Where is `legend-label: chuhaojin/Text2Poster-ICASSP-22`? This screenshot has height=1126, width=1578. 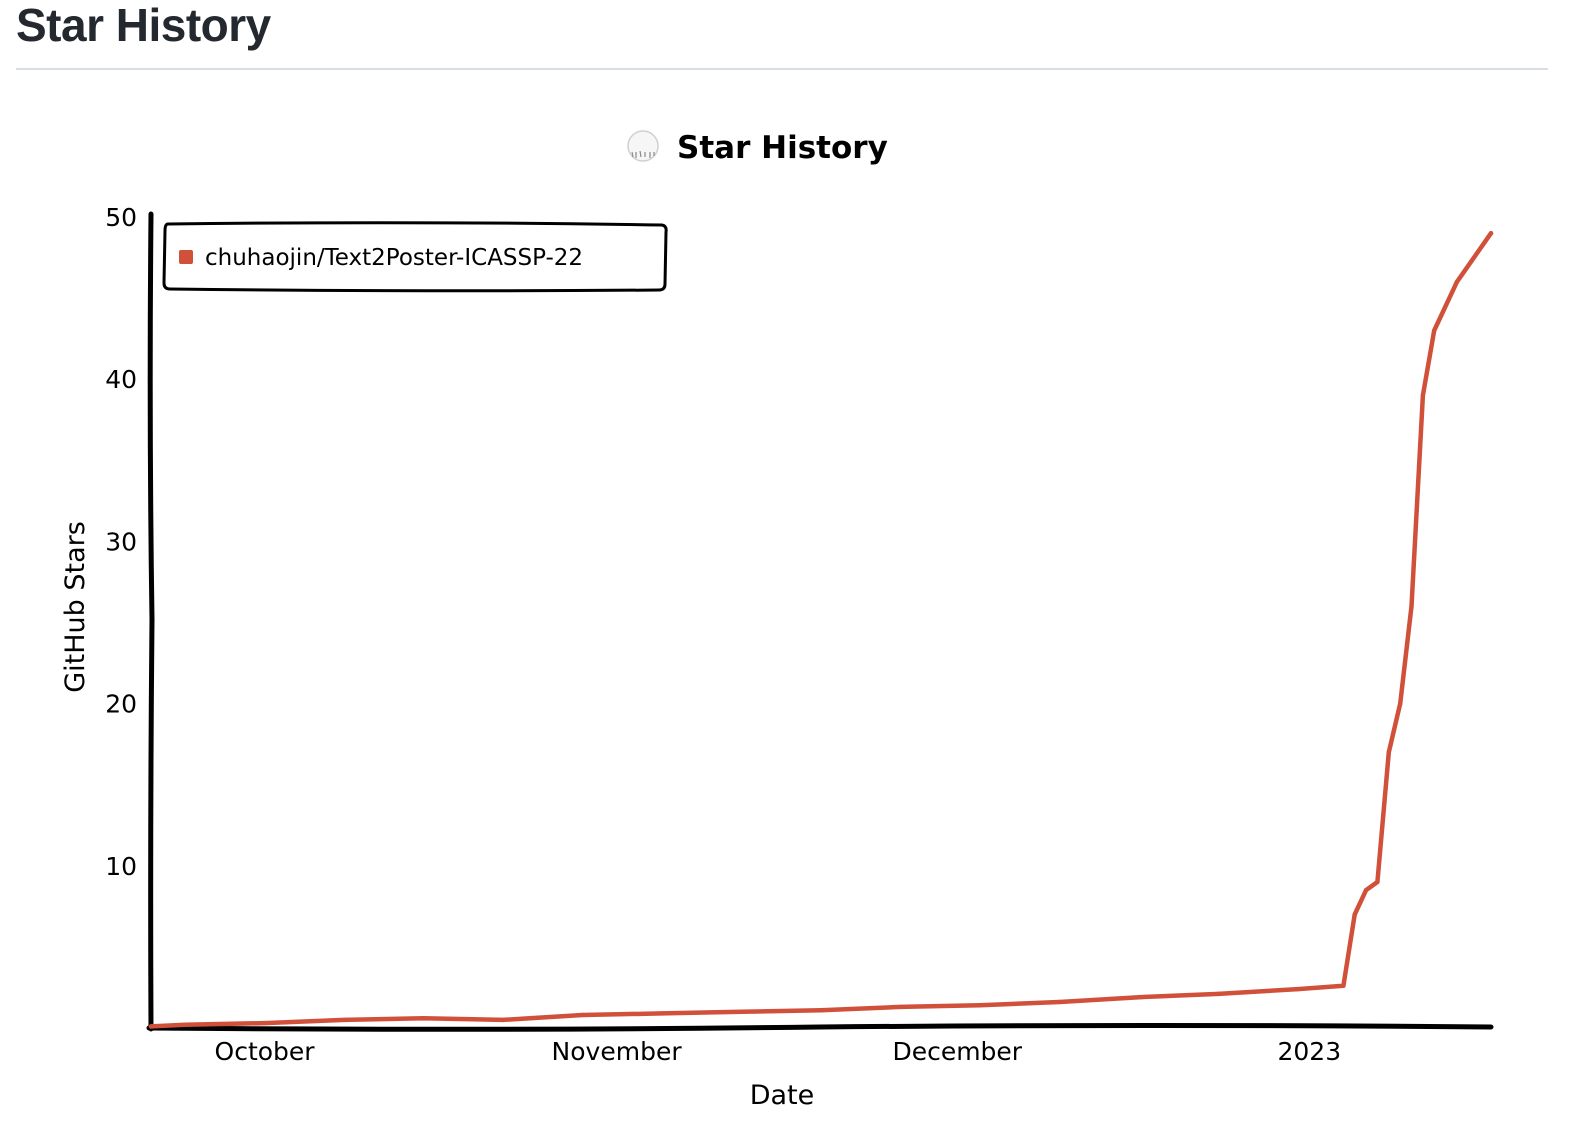
legend-label: chuhaojin/Text2Poster-ICASSP-22 is located at coordinates (394, 258).